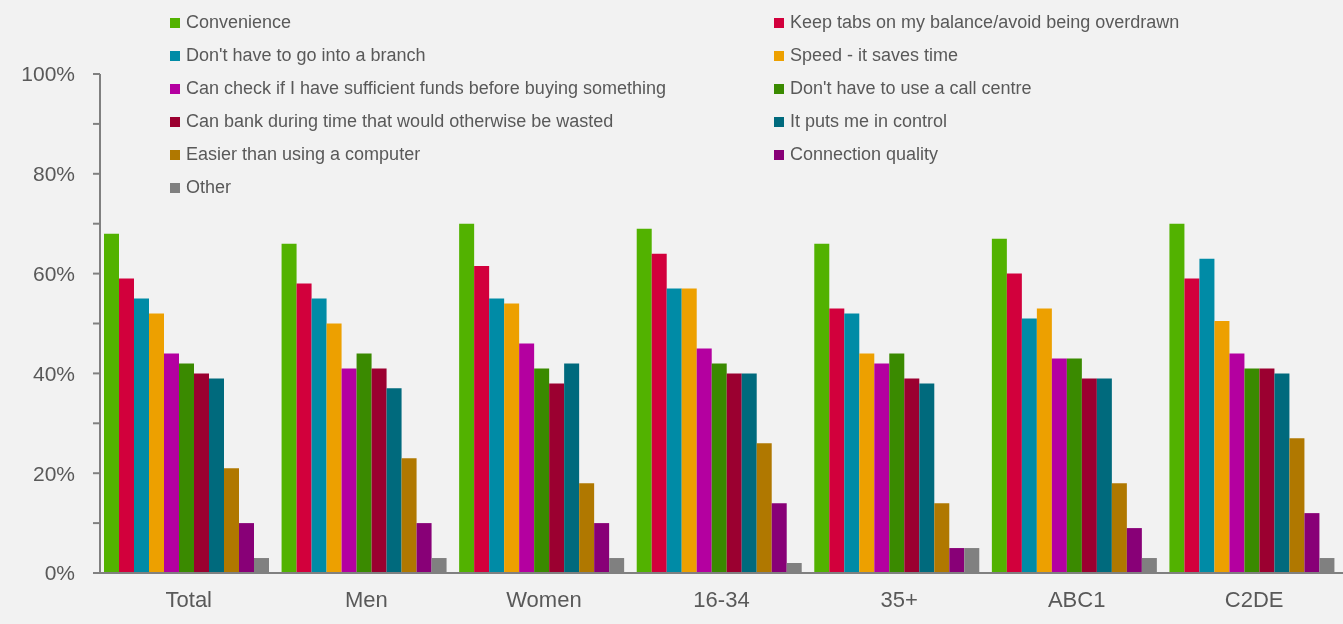 This screenshot has height=624, width=1343. Describe the element at coordinates (874, 55) in the screenshot. I see `legend-label: Speed - it saves time` at that location.